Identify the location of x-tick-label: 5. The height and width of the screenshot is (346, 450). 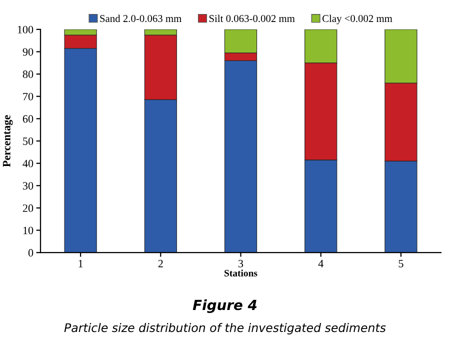
(401, 264).